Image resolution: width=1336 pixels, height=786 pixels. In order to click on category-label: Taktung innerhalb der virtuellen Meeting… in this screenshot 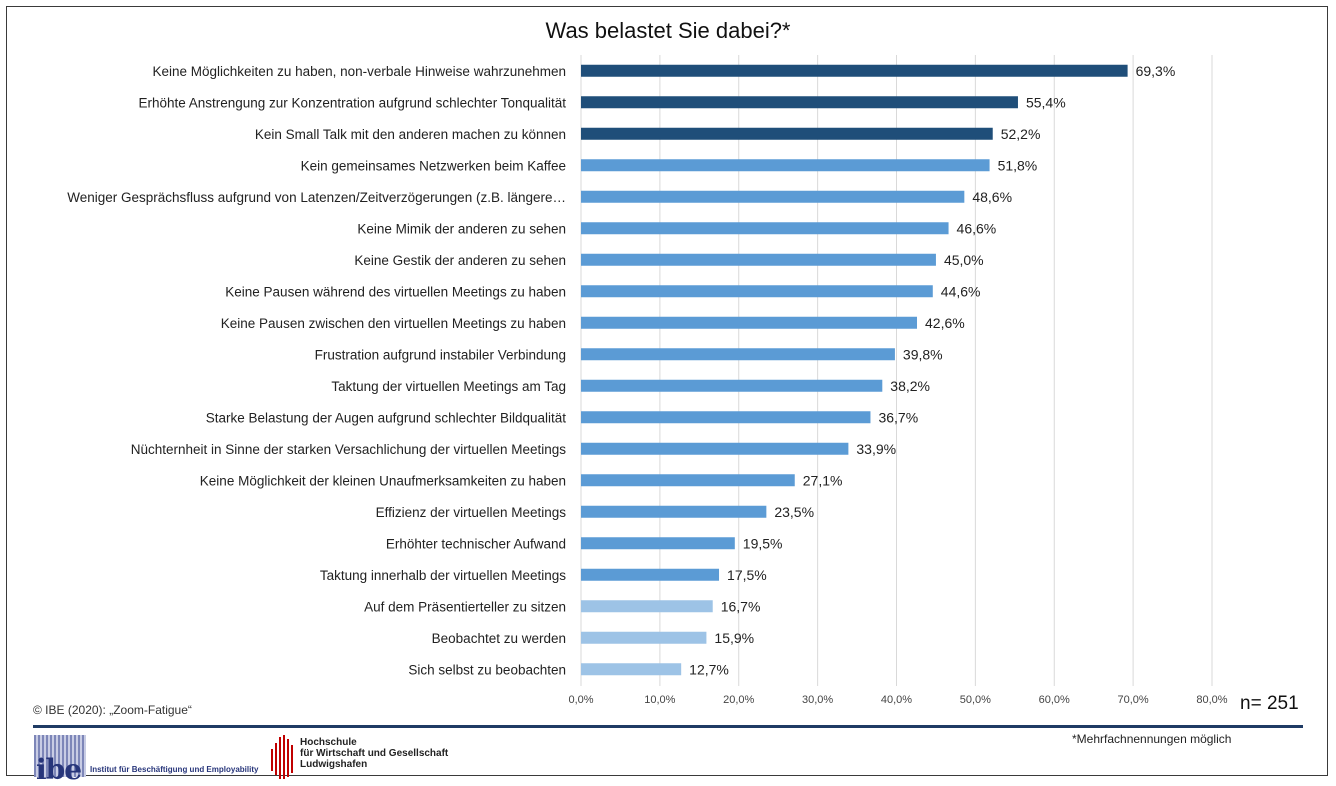, I will do `click(443, 575)`.